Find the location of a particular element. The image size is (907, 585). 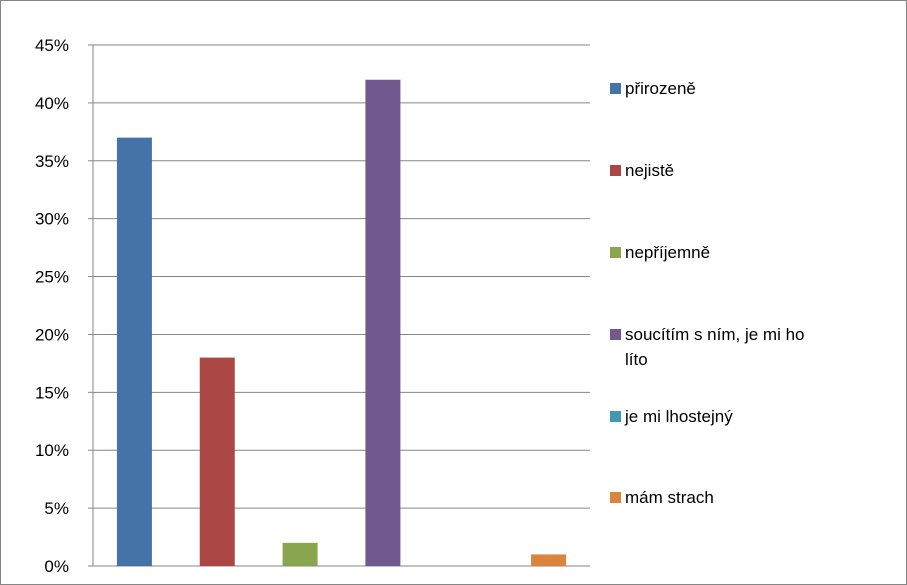

legend-label: přirozeně is located at coordinates (660, 88).